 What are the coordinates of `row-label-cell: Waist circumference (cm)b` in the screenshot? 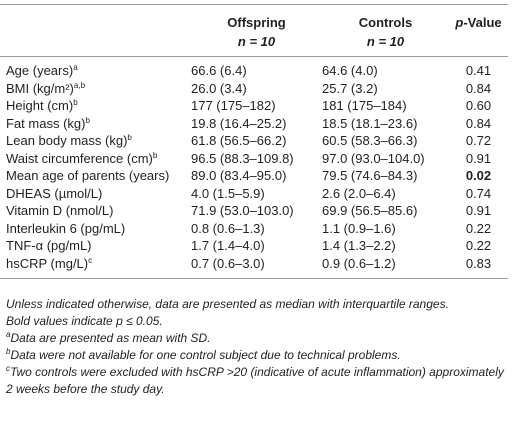 It's located at (95, 159).